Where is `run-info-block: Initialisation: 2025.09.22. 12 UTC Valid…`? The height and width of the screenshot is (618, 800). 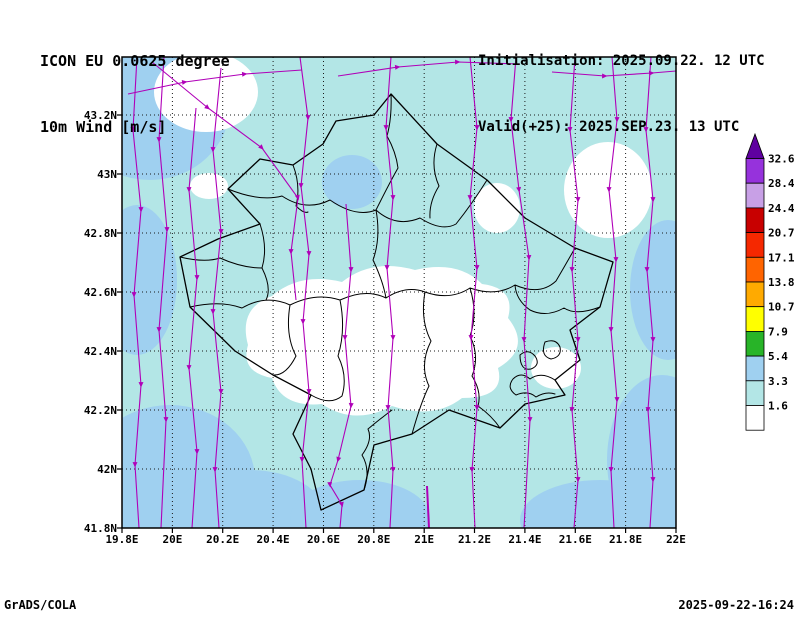 run-info-block: Initialisation: 2025.09.22. 12 UTC Valid… is located at coordinates (621, 94).